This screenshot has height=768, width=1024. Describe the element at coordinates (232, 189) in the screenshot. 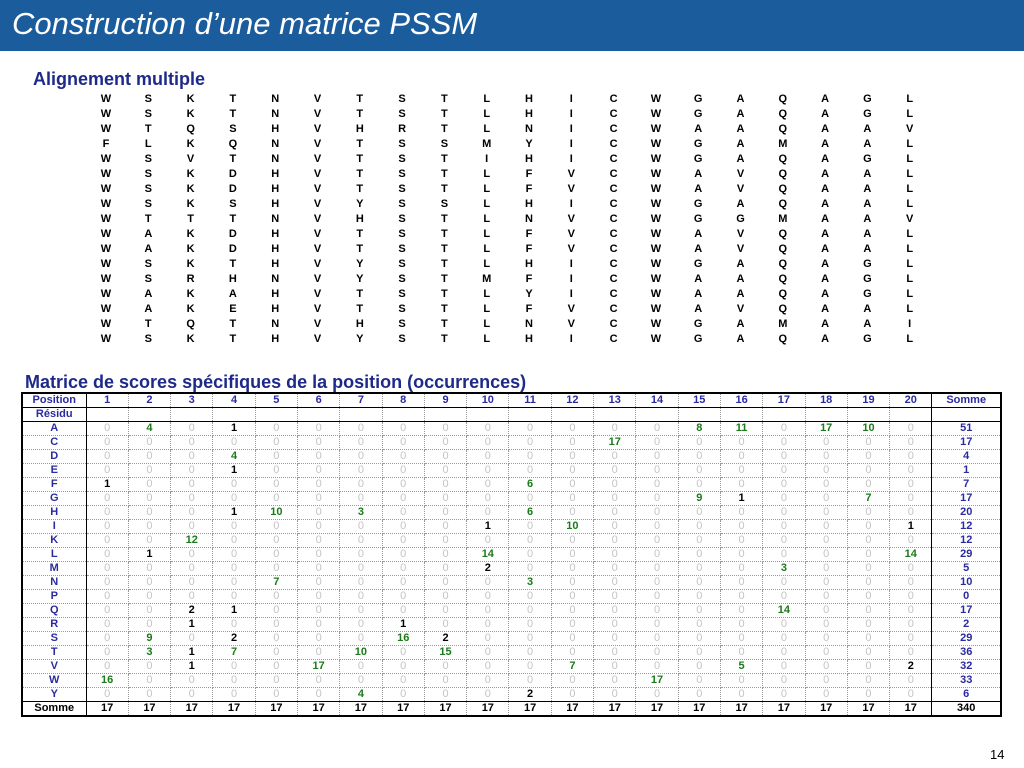

I see `alignment-residue: D` at that location.